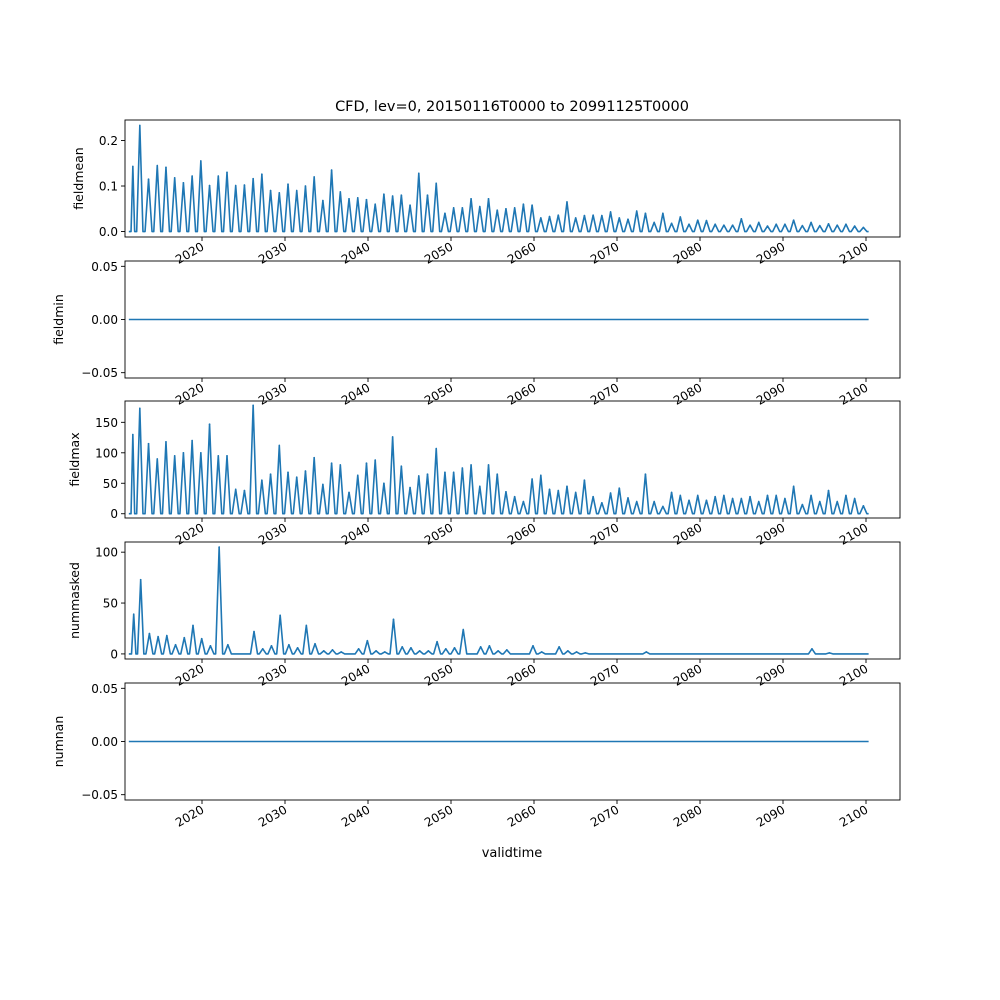 This screenshot has height=1000, width=1000. Describe the element at coordinates (99, 795) in the screenshot. I see `y-tick-label-numnan-0: −0.05` at that location.